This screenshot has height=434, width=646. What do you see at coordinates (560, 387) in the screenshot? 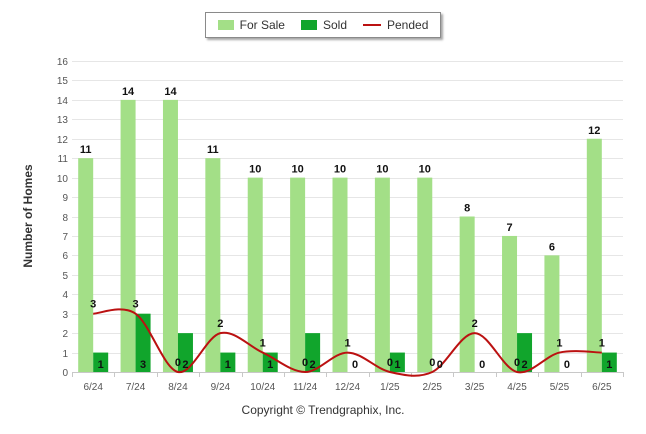
I see `x-tick-label: 5/25` at bounding box center [560, 387].